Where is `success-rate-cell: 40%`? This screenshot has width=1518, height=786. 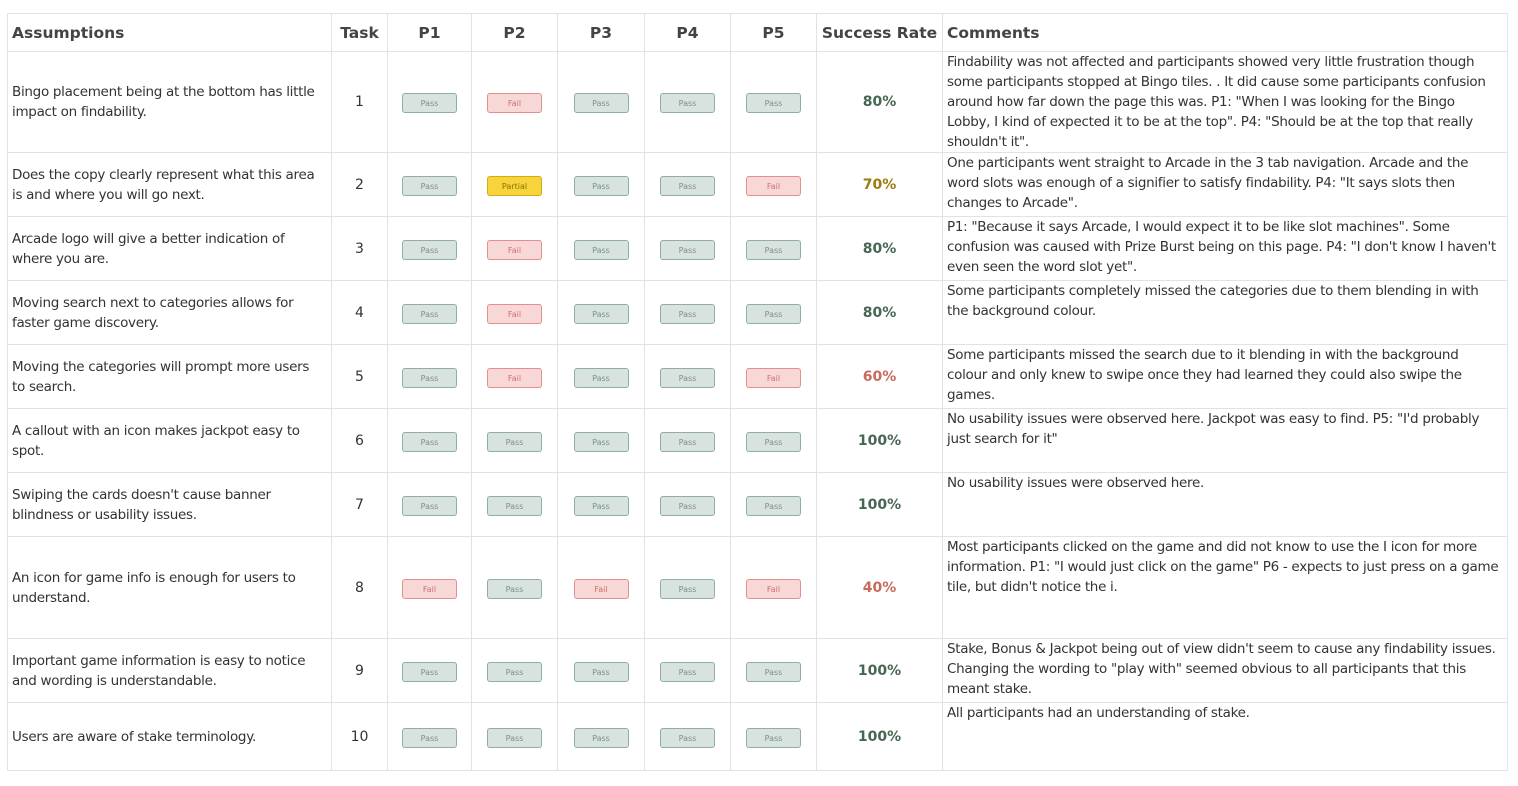 success-rate-cell: 40% is located at coordinates (879, 587).